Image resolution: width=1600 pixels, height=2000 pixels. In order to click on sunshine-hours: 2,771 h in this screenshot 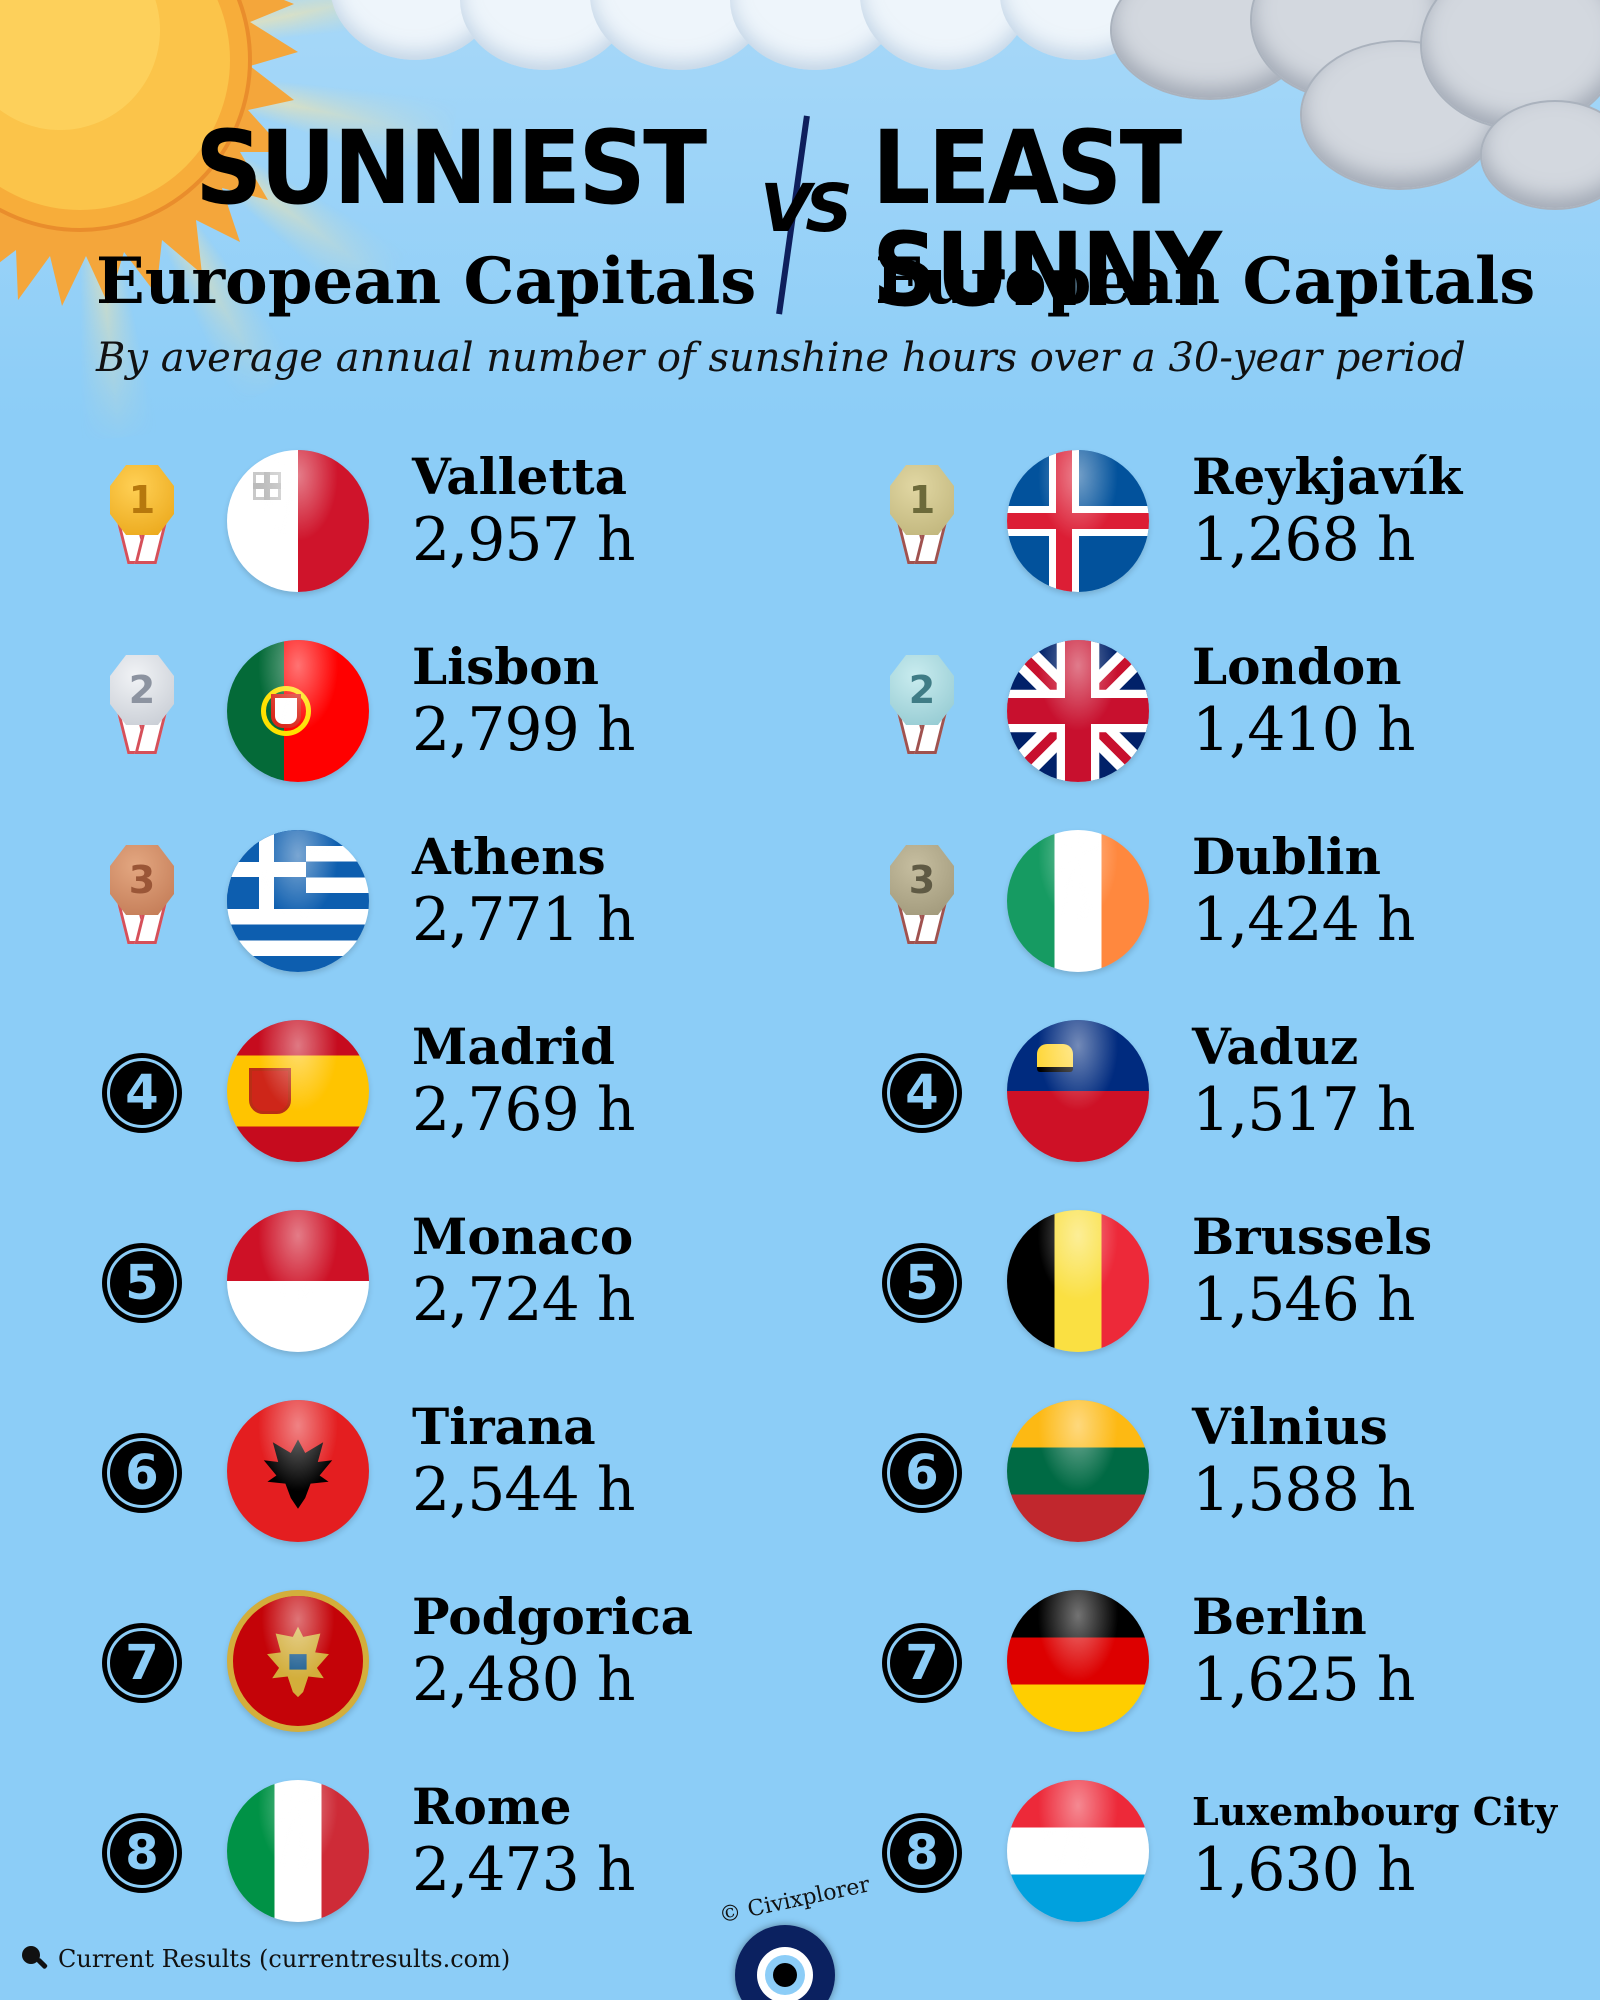, I will do `click(523, 920)`.